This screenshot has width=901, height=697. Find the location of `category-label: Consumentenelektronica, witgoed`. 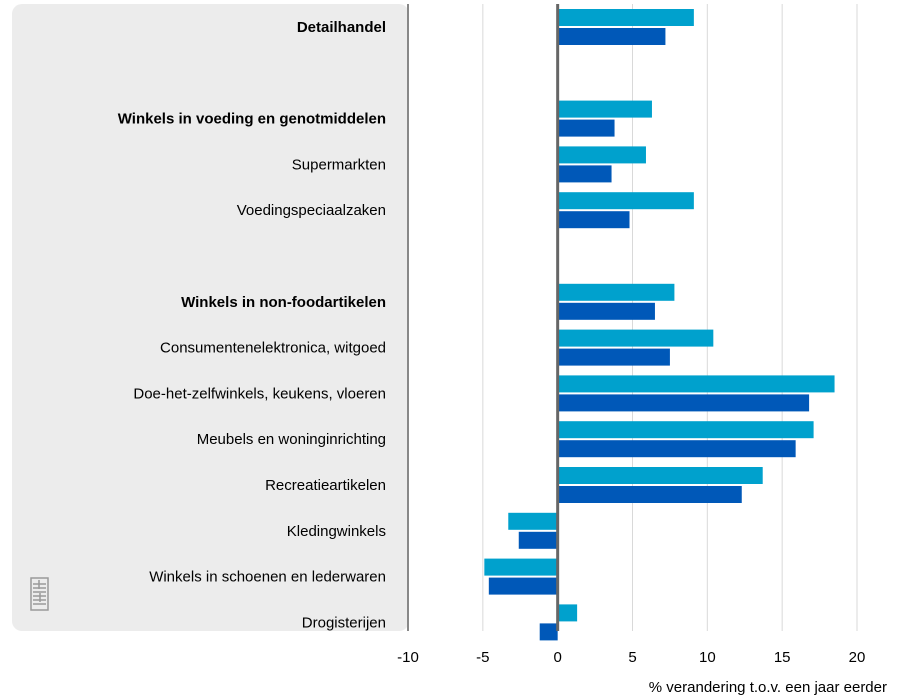

category-label: Consumentenelektronica, witgoed is located at coordinates (273, 348).